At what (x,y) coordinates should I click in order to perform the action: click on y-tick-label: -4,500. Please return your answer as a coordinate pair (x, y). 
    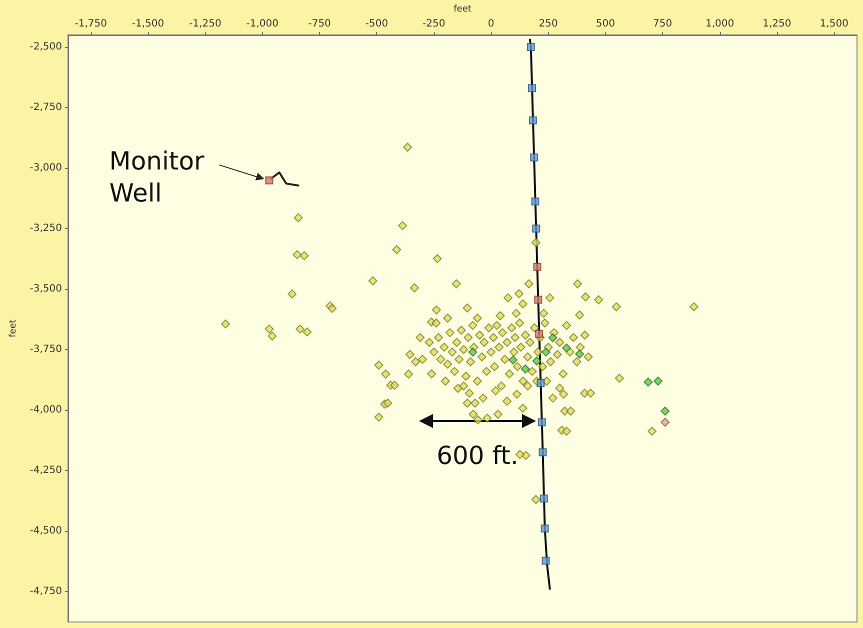
    Looking at the image, I should click on (46, 531).